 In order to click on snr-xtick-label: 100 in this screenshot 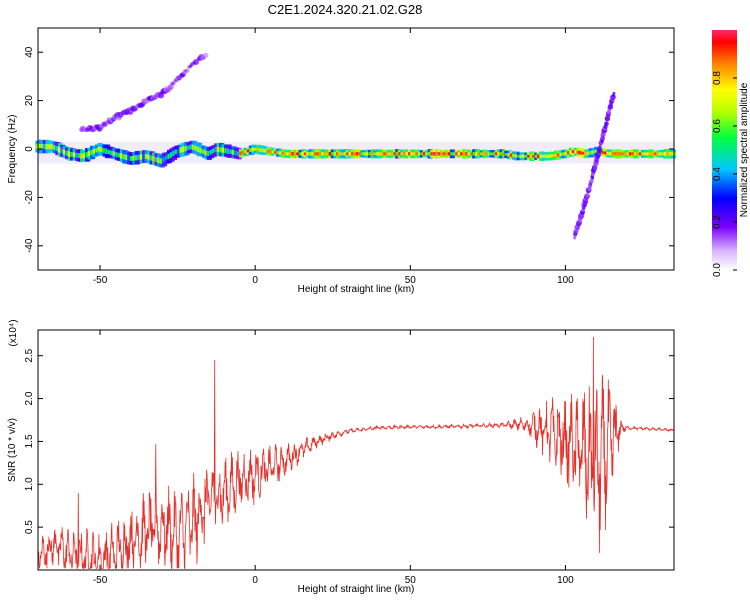, I will do `click(565, 580)`.